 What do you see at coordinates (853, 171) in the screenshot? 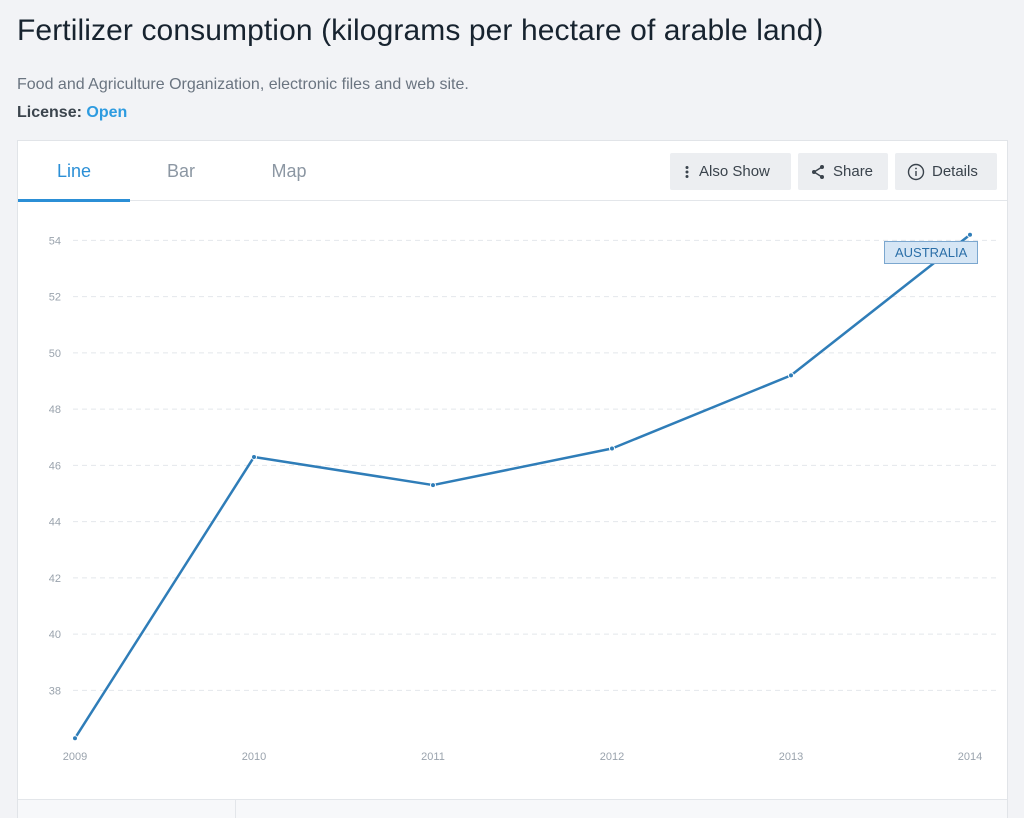
I see `share-label: Share` at bounding box center [853, 171].